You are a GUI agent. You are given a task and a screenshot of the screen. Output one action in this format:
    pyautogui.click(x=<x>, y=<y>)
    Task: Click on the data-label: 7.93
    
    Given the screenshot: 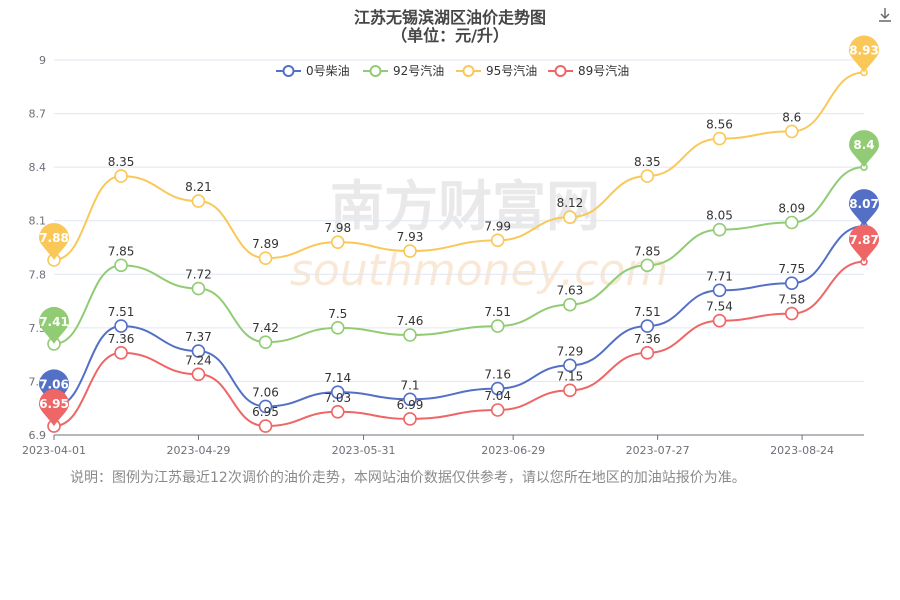 What is the action you would take?
    pyautogui.click(x=410, y=237)
    